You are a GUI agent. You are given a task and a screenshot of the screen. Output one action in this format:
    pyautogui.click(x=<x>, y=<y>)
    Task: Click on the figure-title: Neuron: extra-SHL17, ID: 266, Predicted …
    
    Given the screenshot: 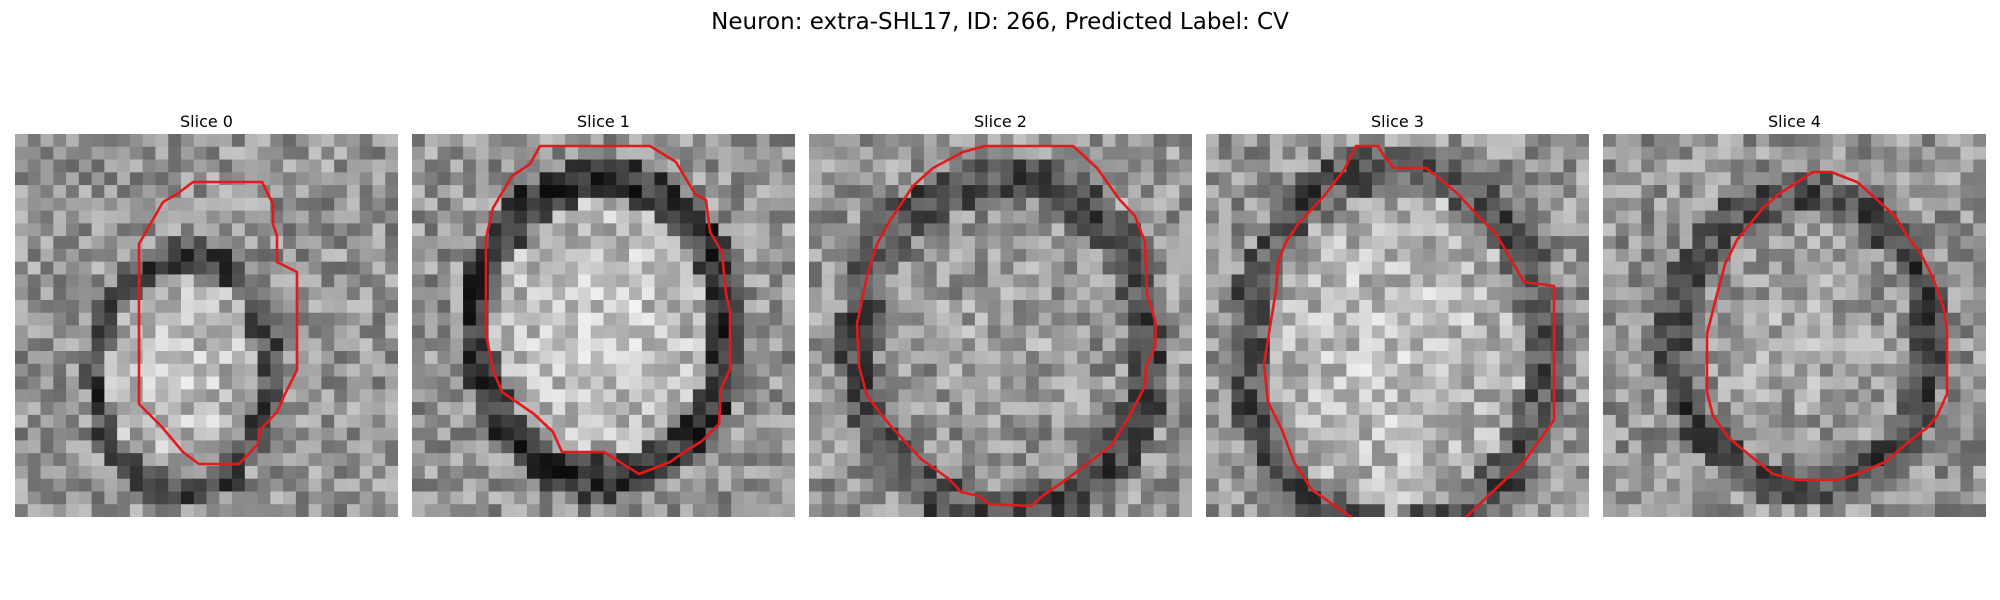 What is the action you would take?
    pyautogui.click(x=1000, y=22)
    